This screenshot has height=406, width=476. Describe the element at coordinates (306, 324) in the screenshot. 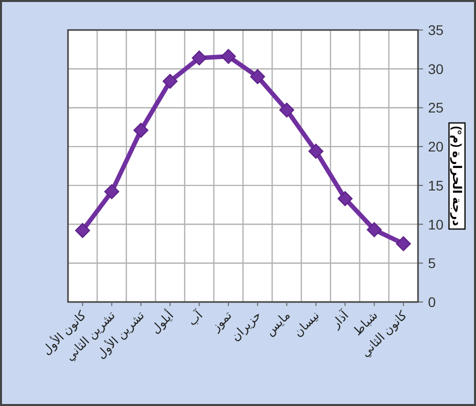

I see `x-tick-label: نيسان` at that location.